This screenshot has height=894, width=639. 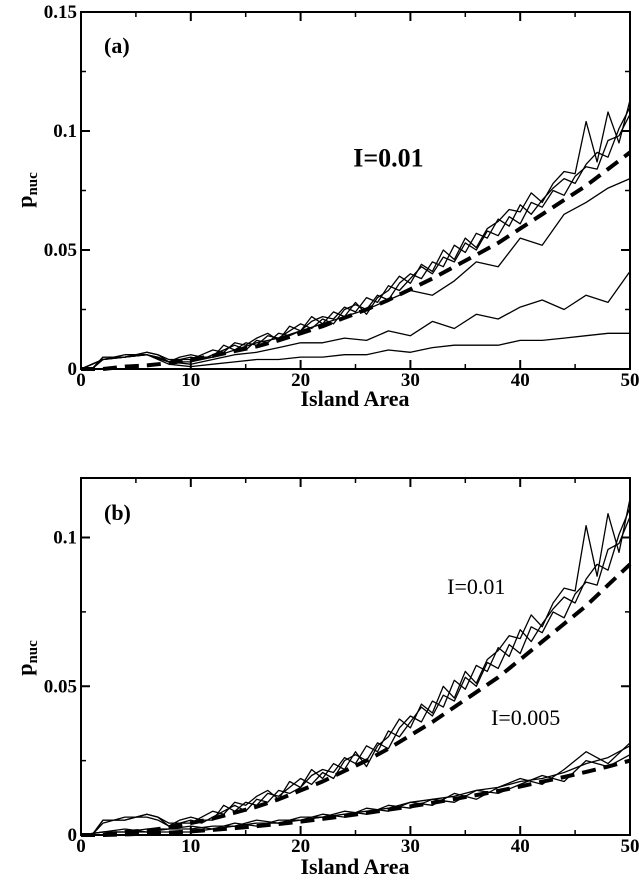 I want to click on simulation-curve, so click(x=355, y=351).